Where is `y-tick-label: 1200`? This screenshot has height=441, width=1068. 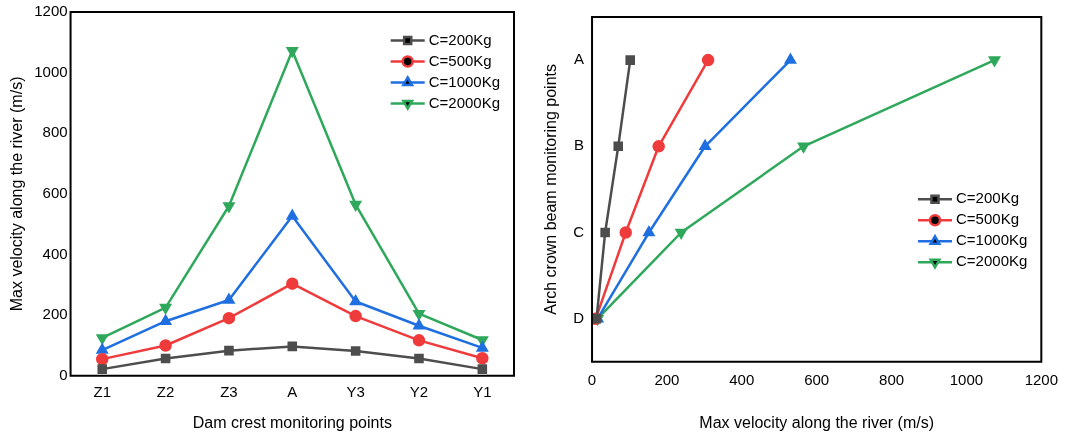
y-tick-label: 1200 is located at coordinates (51, 11).